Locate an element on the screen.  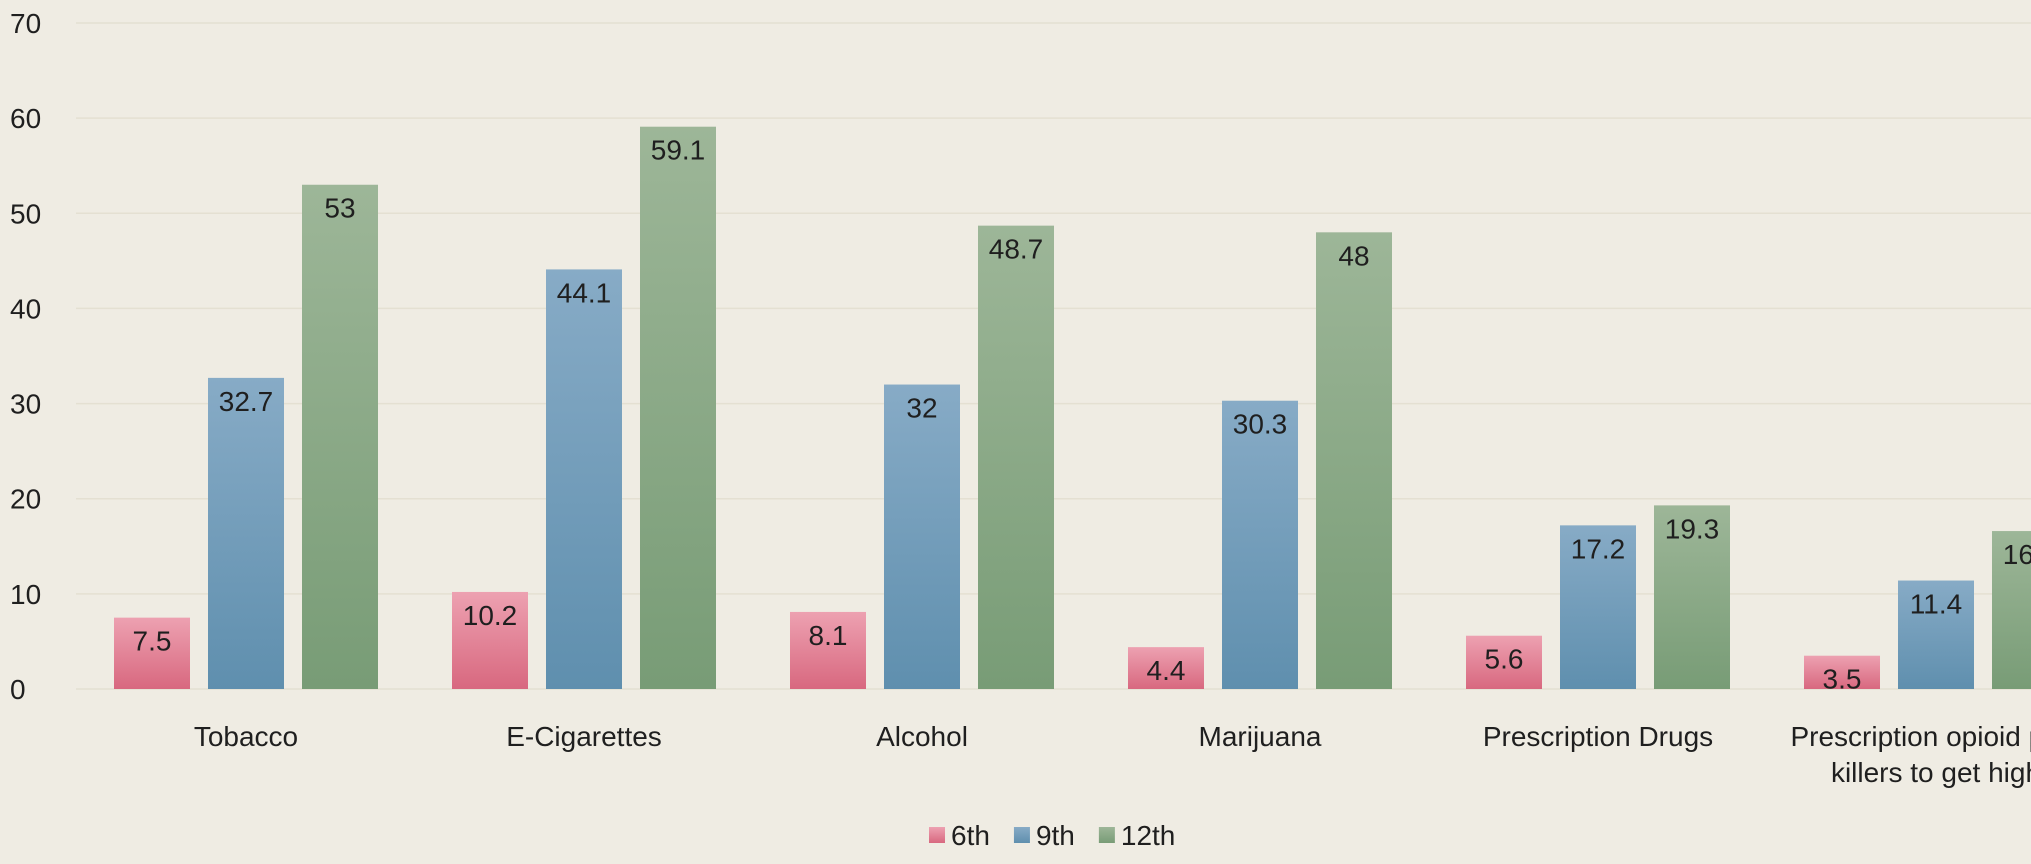
data-label-9th-2: 32 is located at coordinates (921, 408).